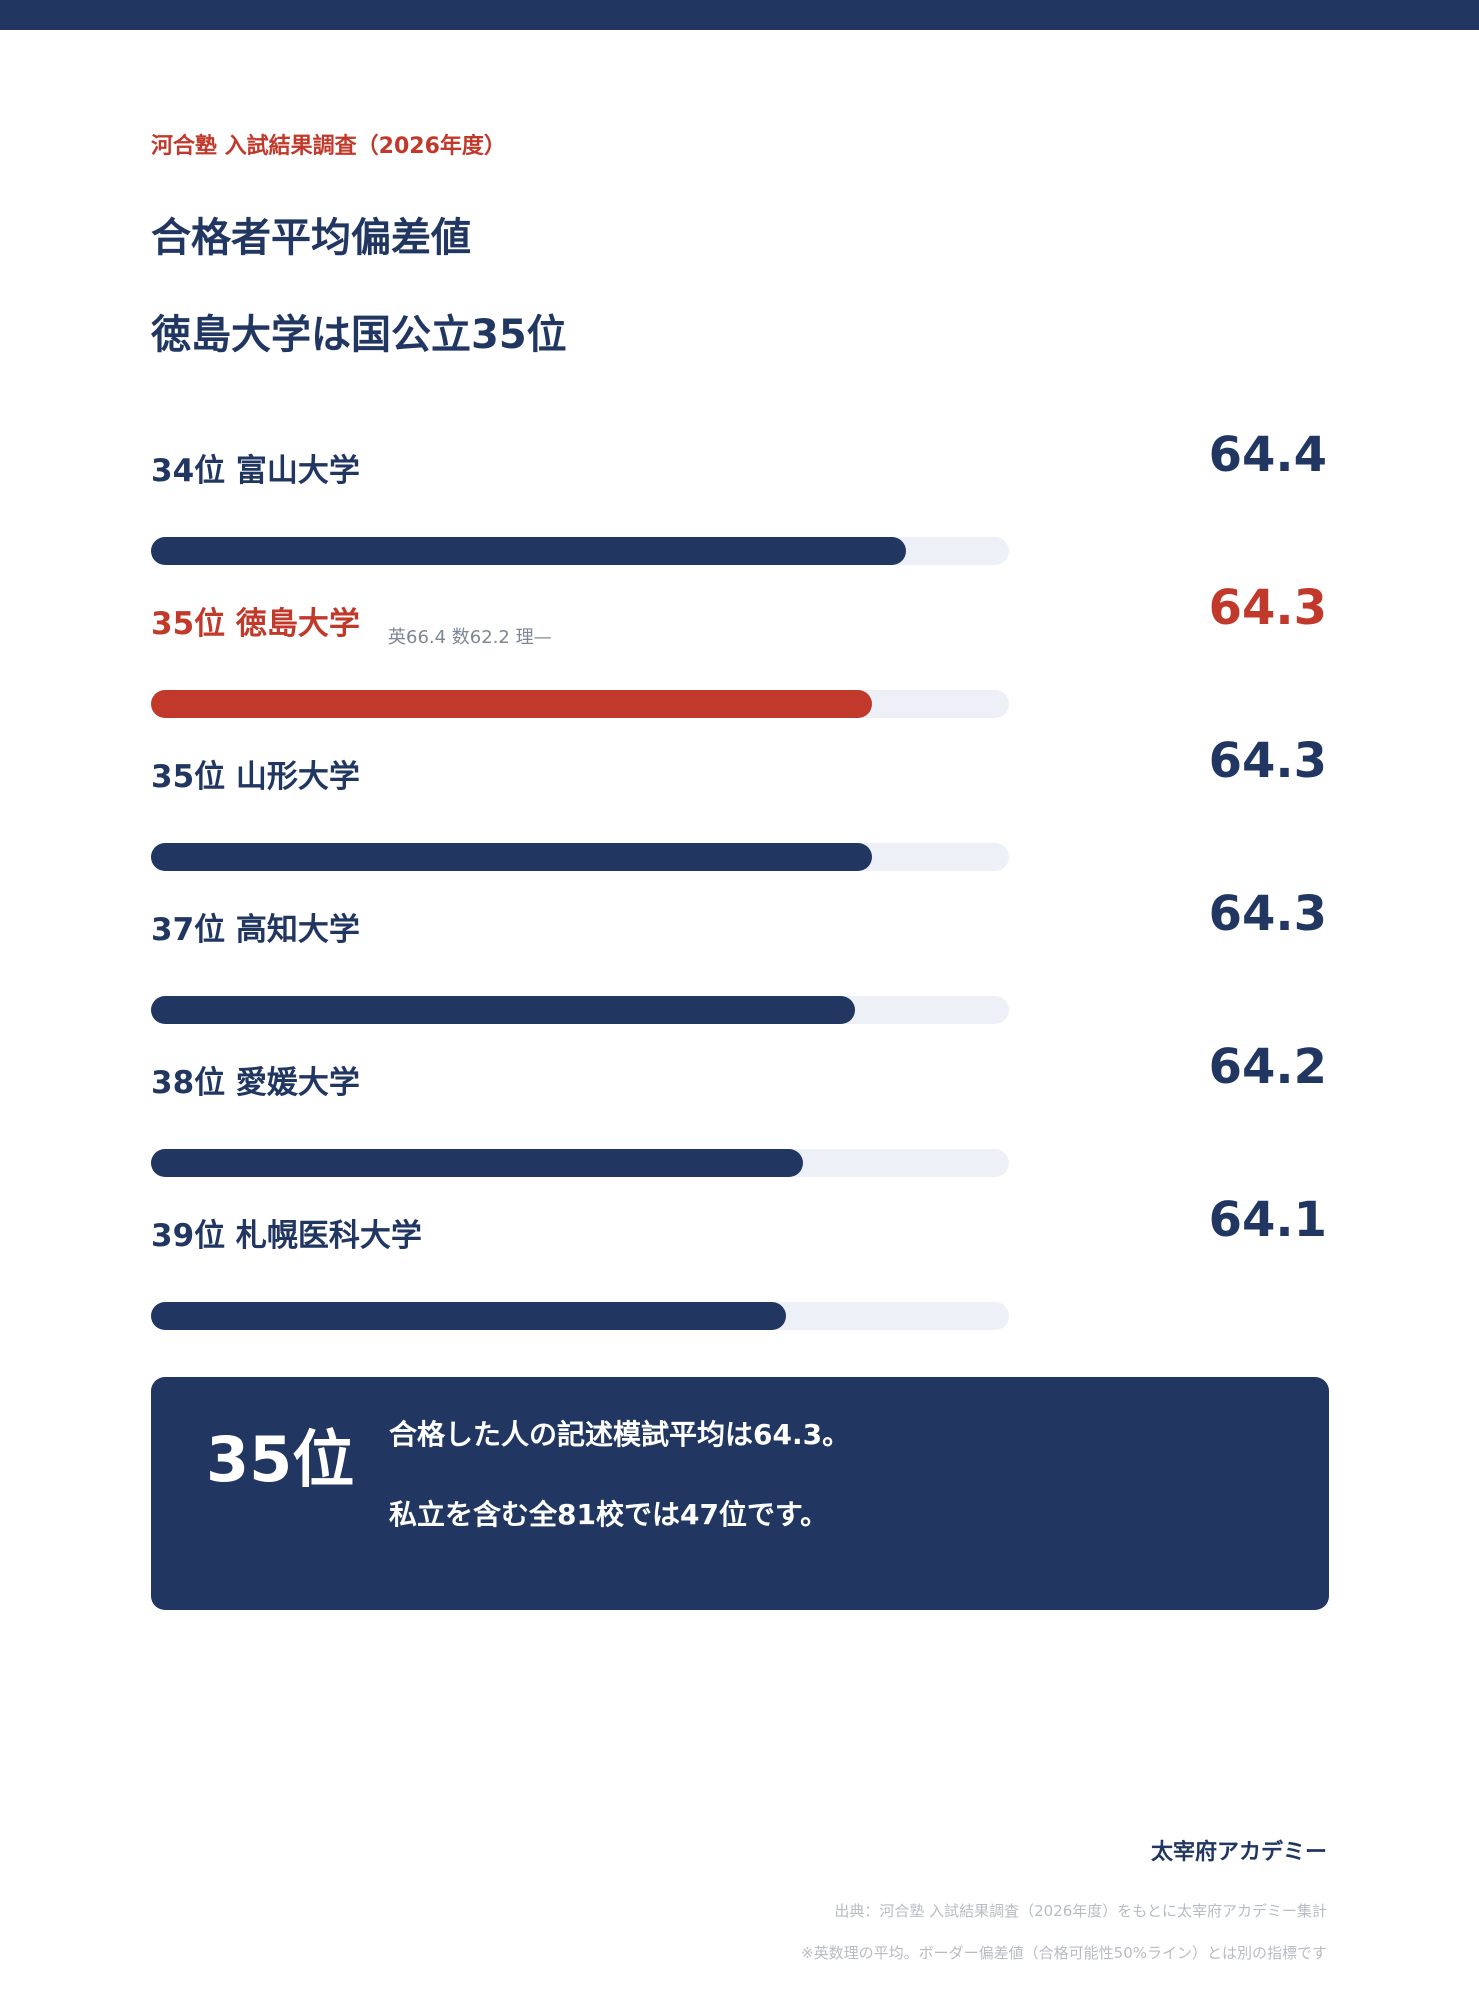  Describe the element at coordinates (311, 238) in the screenshot. I see `page-title: 合格者平均偏差値` at that location.